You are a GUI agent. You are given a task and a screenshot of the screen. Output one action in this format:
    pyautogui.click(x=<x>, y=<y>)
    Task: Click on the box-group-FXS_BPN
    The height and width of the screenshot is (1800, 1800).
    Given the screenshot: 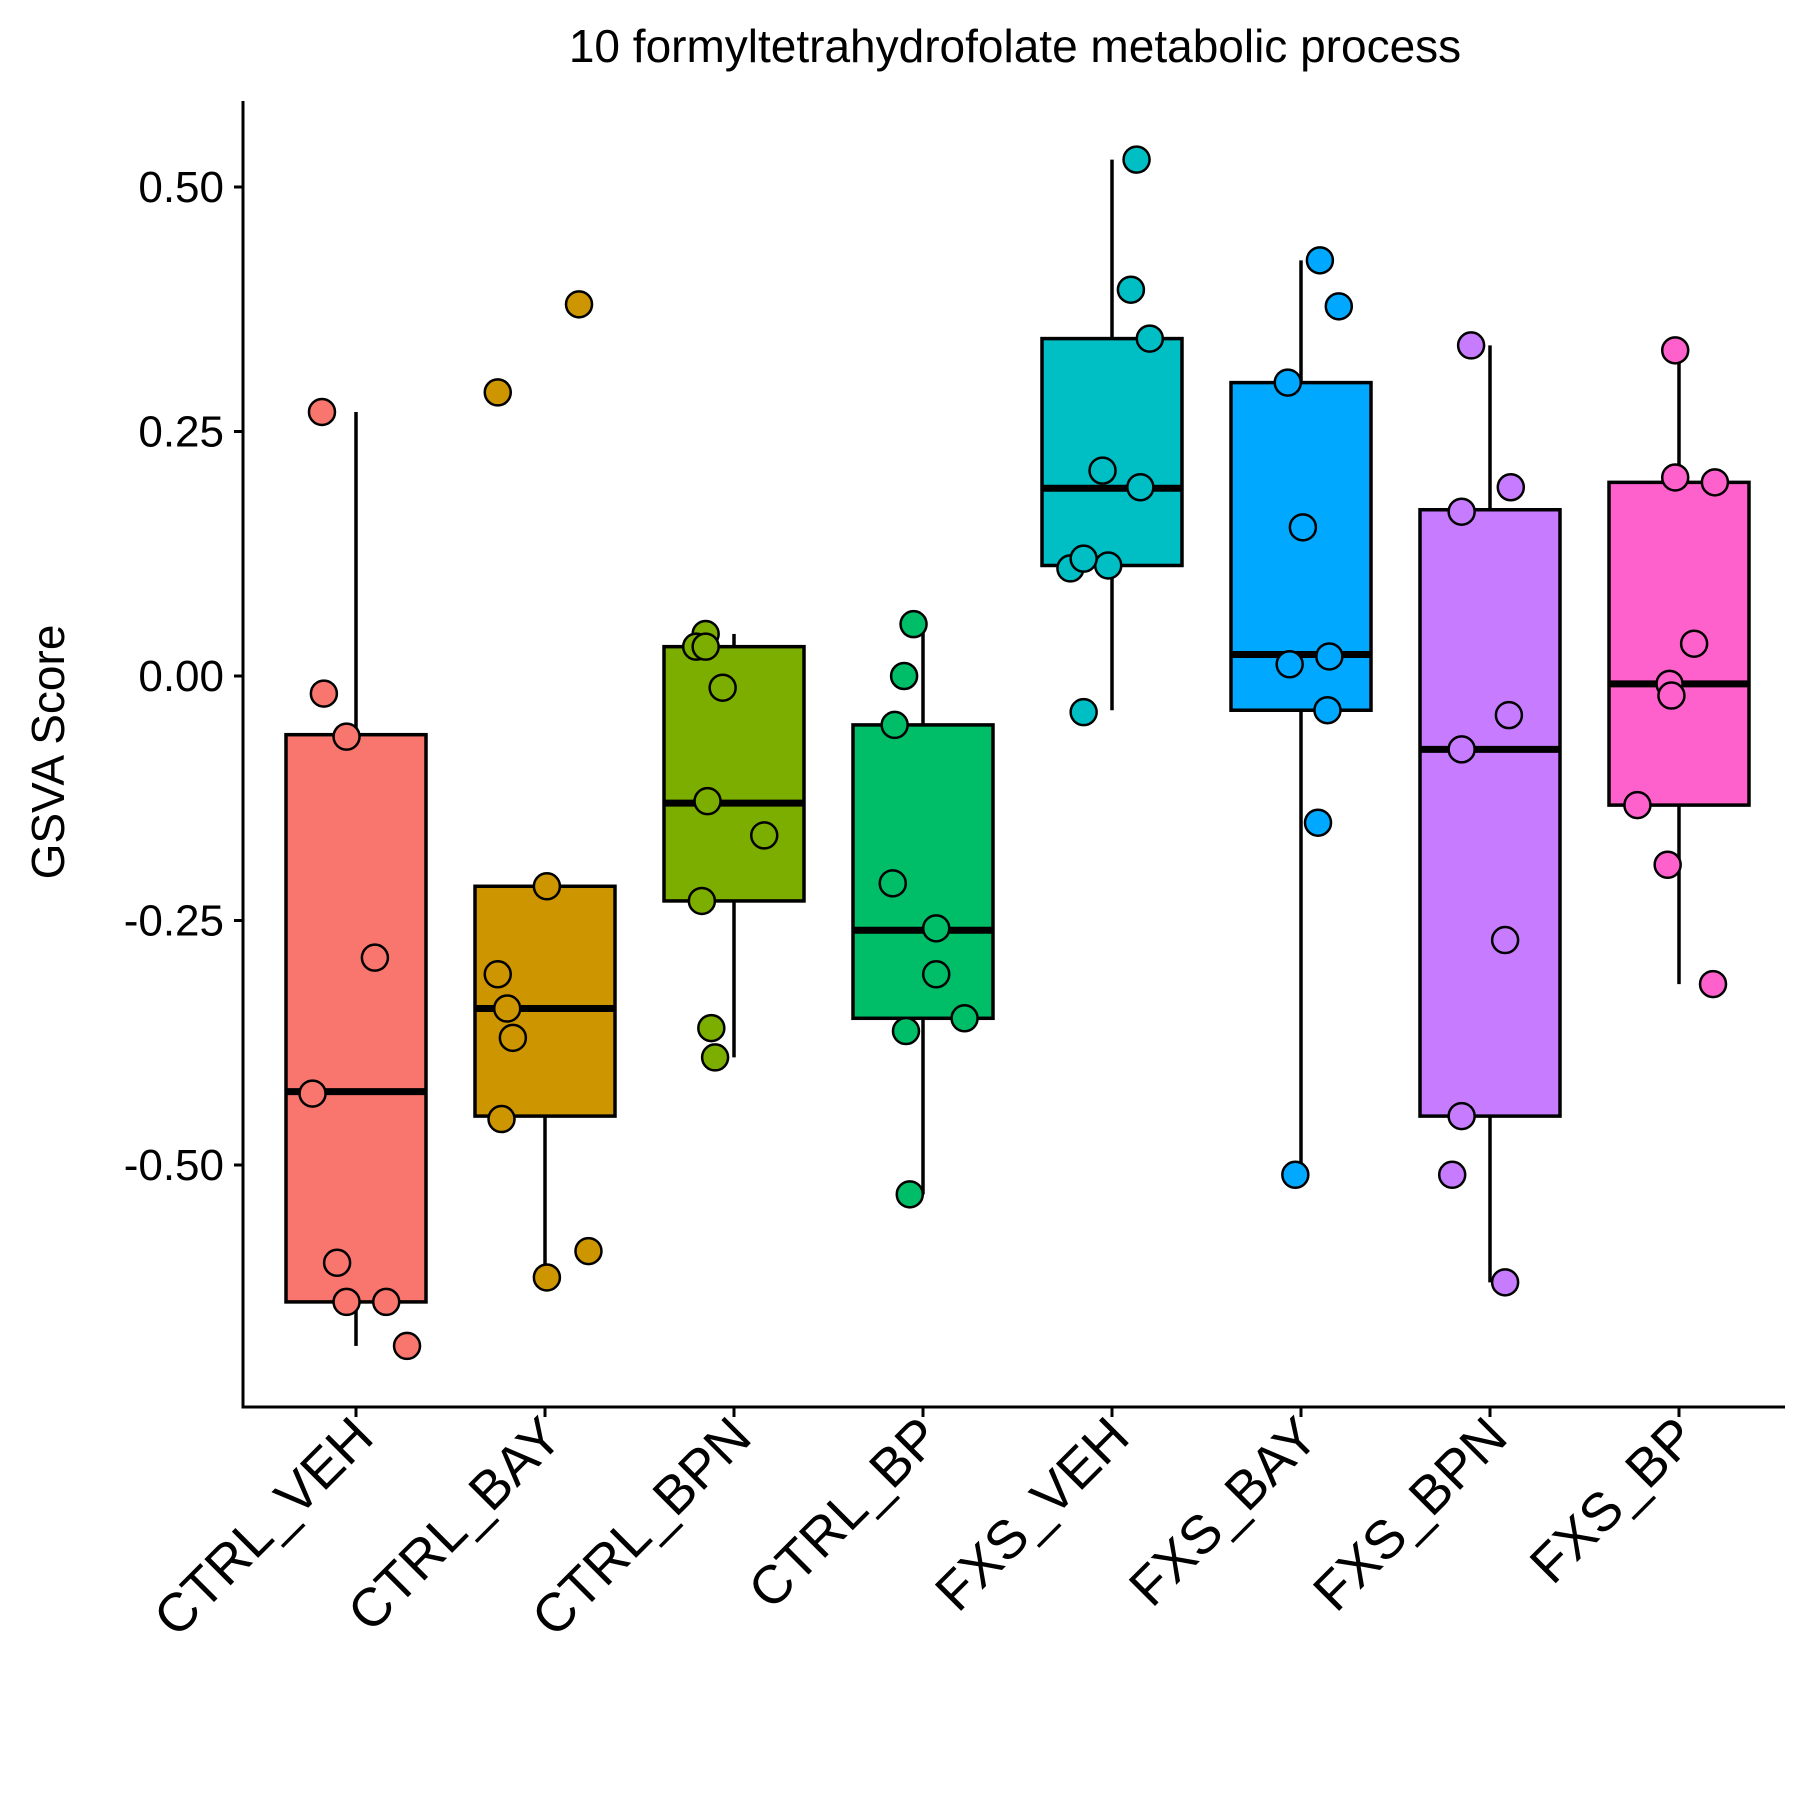 What is the action you would take?
    pyautogui.click(x=1490, y=814)
    